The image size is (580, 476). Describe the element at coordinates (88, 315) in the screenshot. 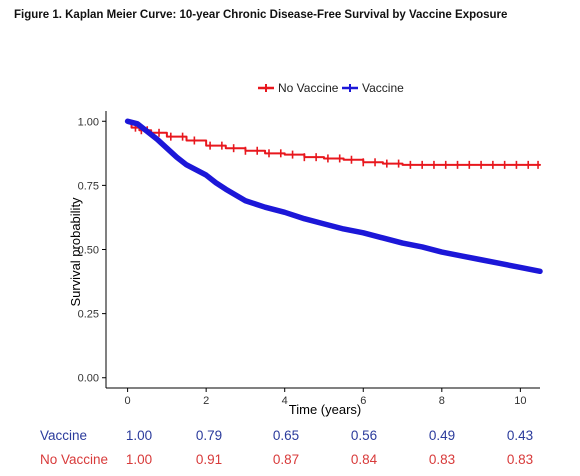

I see `y-tick-label: 0.25` at that location.